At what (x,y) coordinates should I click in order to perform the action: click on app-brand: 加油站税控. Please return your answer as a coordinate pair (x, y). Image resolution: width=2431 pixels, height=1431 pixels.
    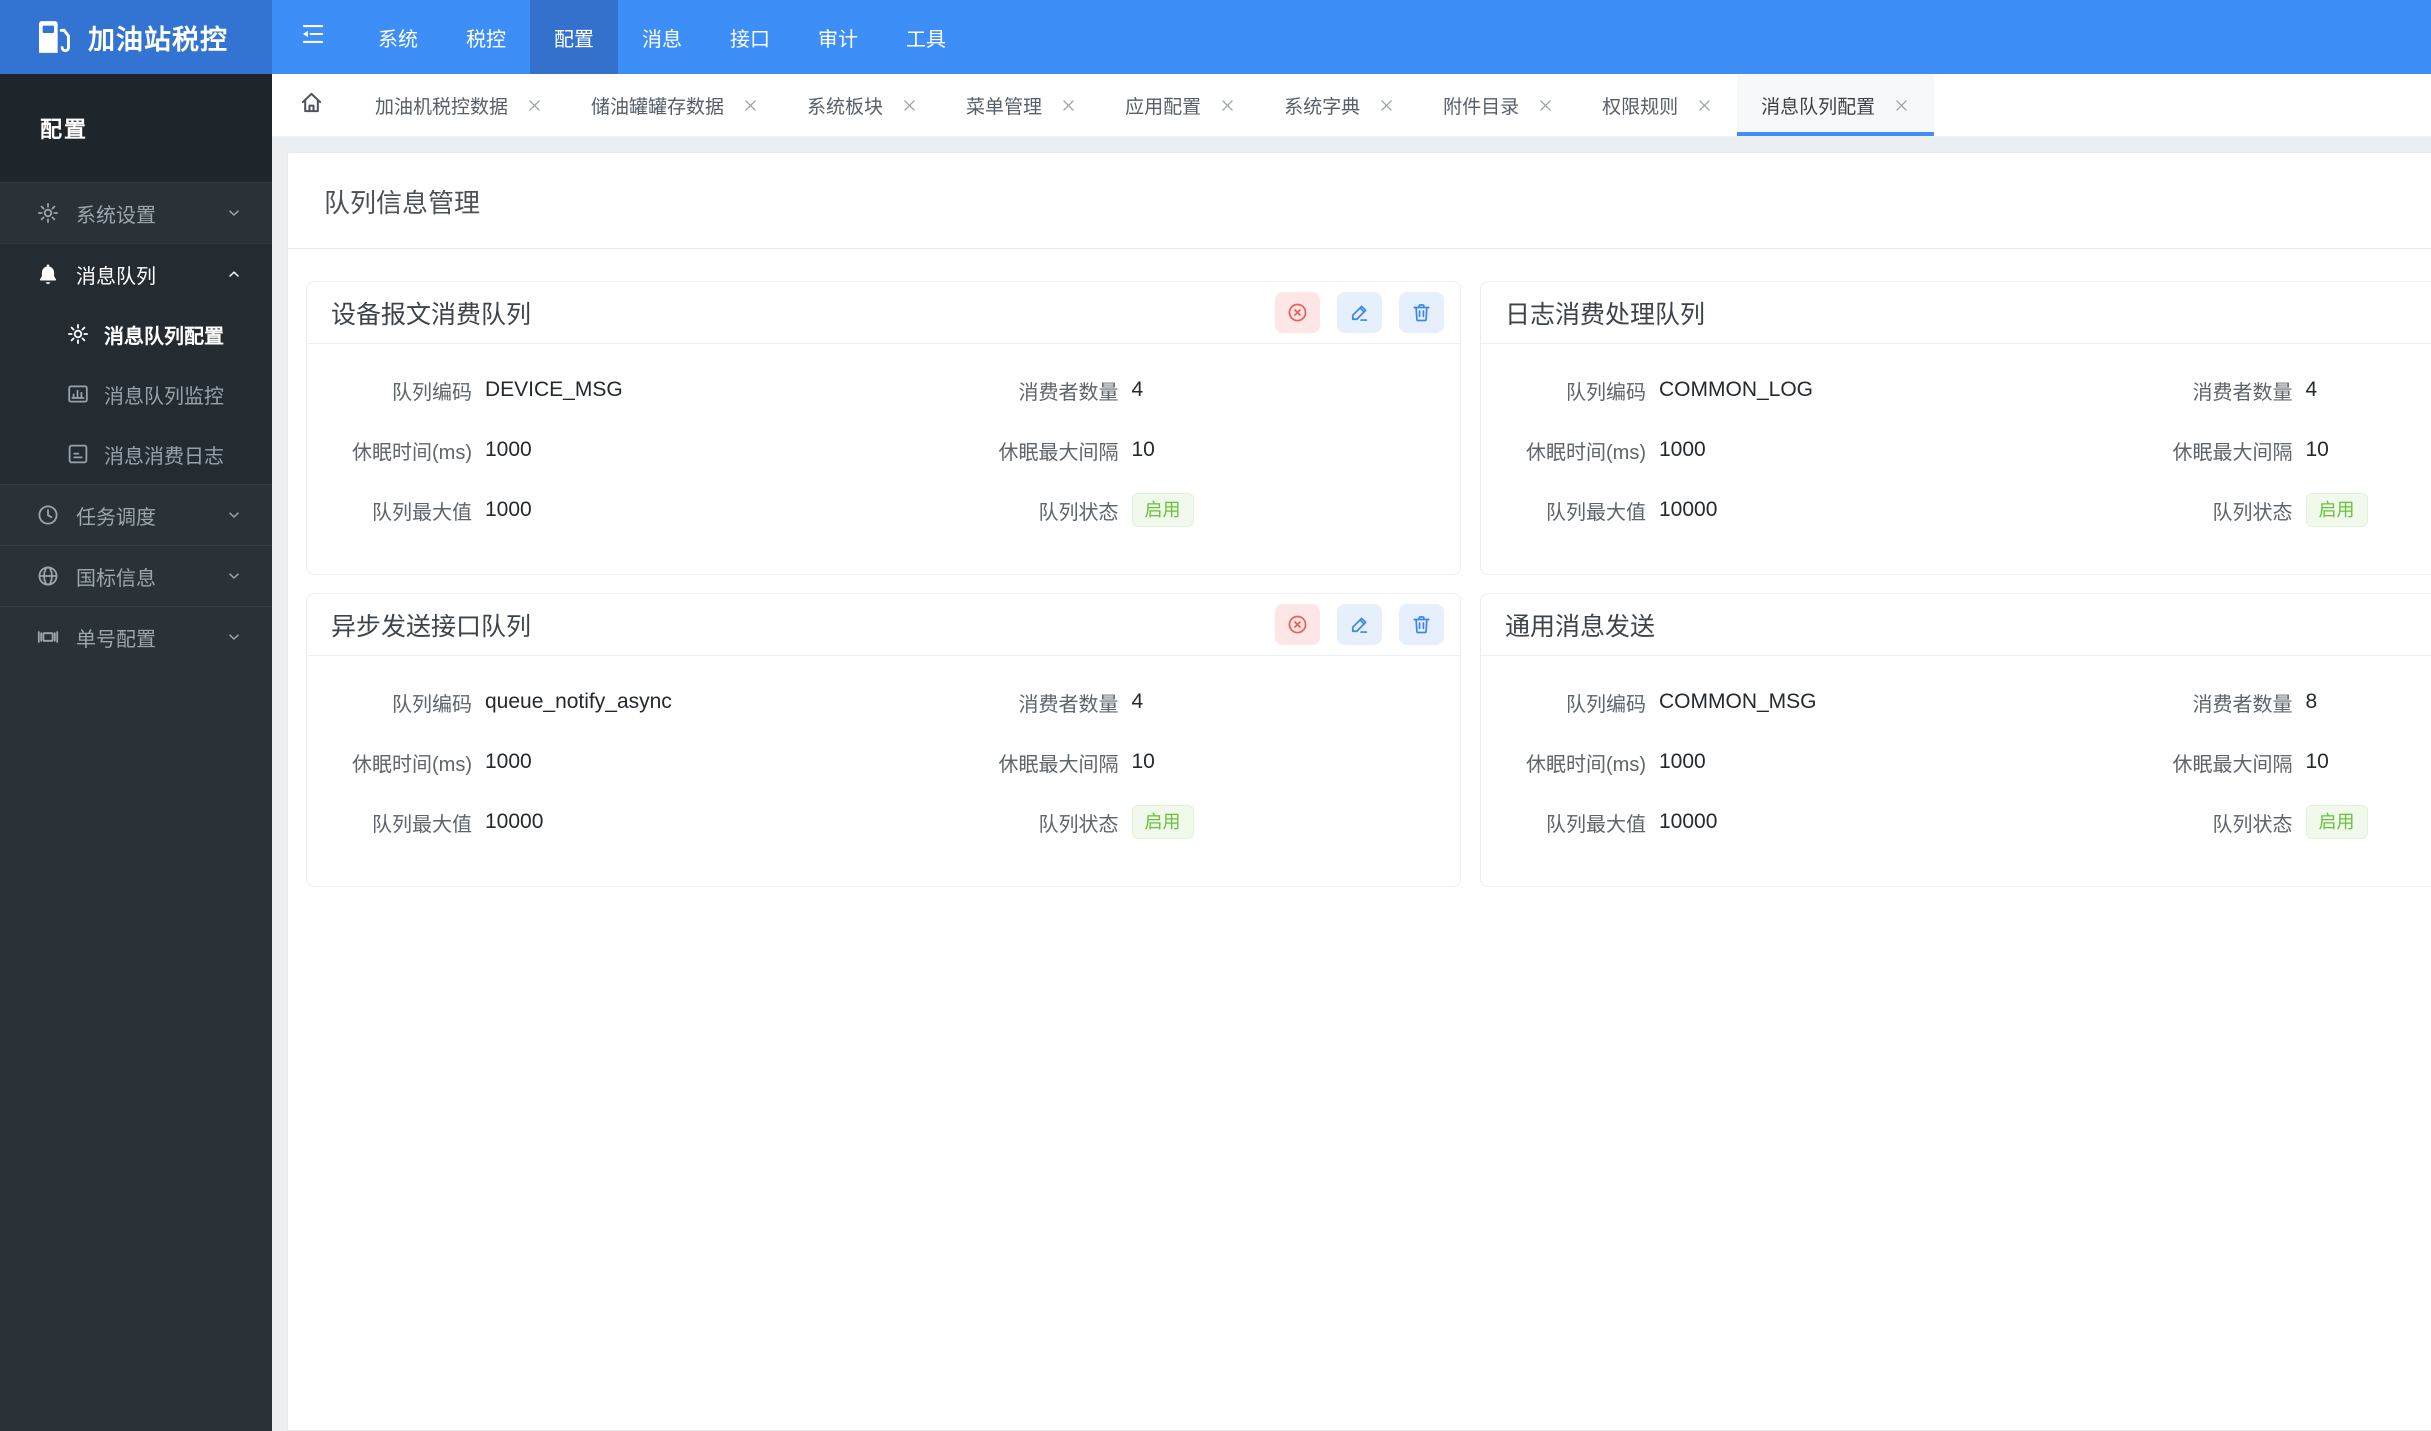
    Looking at the image, I should click on (136, 37).